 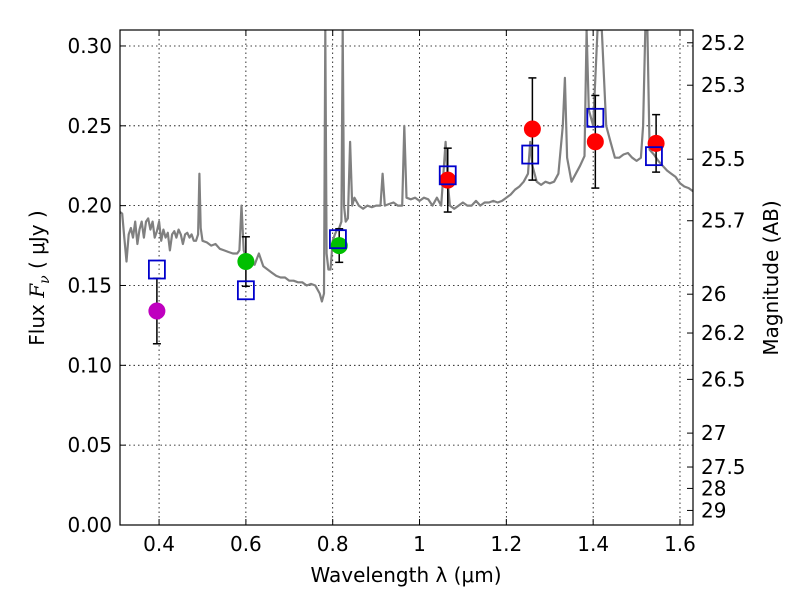 What do you see at coordinates (159, 544) in the screenshot?
I see `x-tick-label: 0.4` at bounding box center [159, 544].